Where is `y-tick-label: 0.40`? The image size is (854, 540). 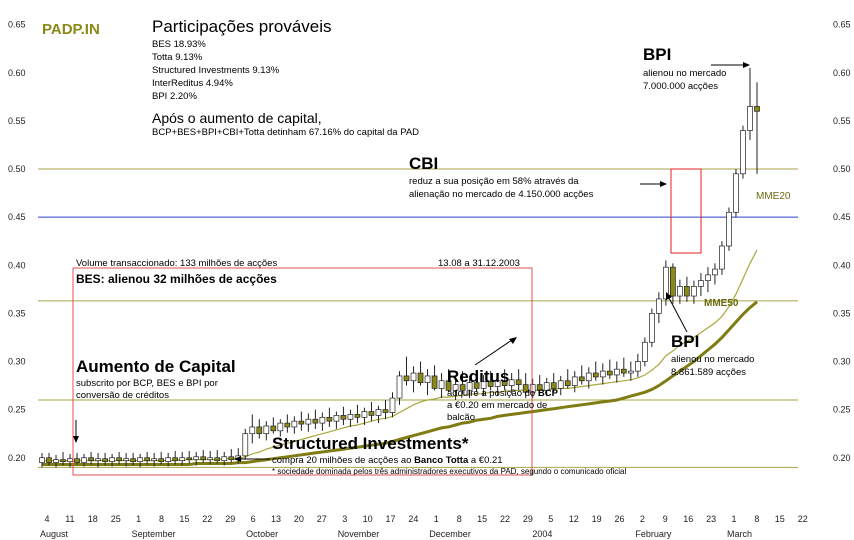 y-tick-label: 0.40 is located at coordinates (842, 265).